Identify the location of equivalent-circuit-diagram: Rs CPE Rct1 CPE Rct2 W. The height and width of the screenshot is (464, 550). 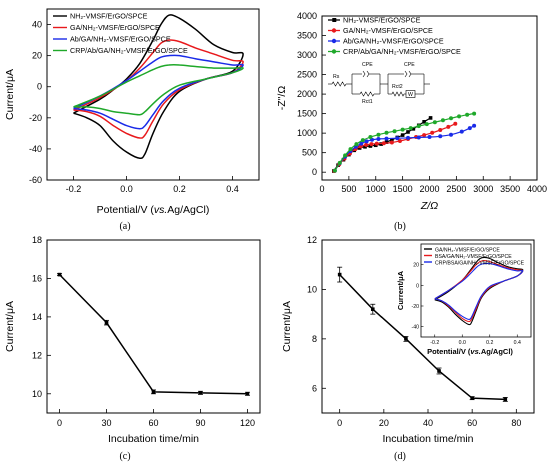
(379, 83).